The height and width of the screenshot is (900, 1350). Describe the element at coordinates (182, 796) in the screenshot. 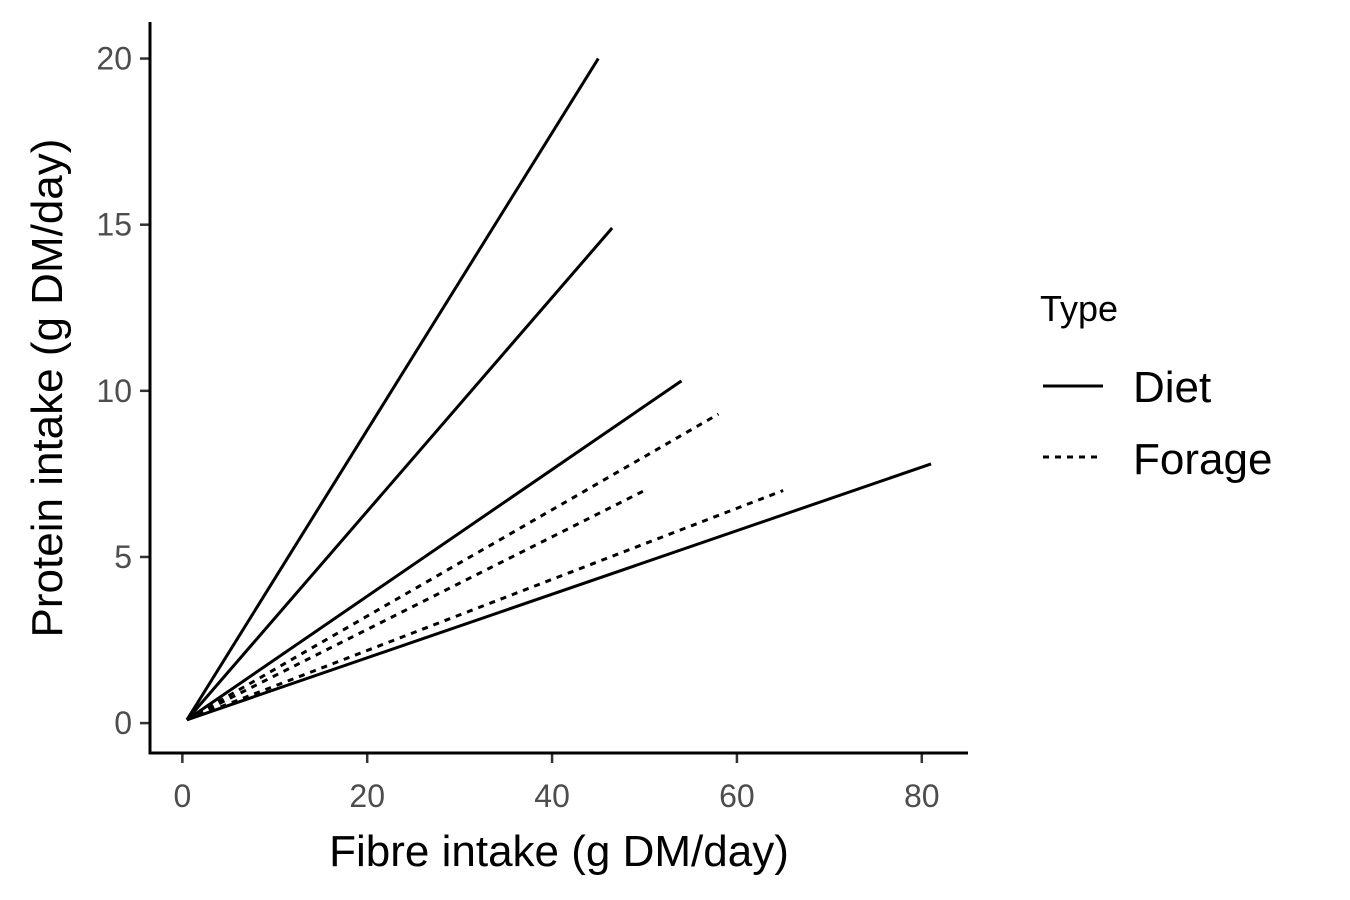

I see `x-tick-label: 0` at that location.